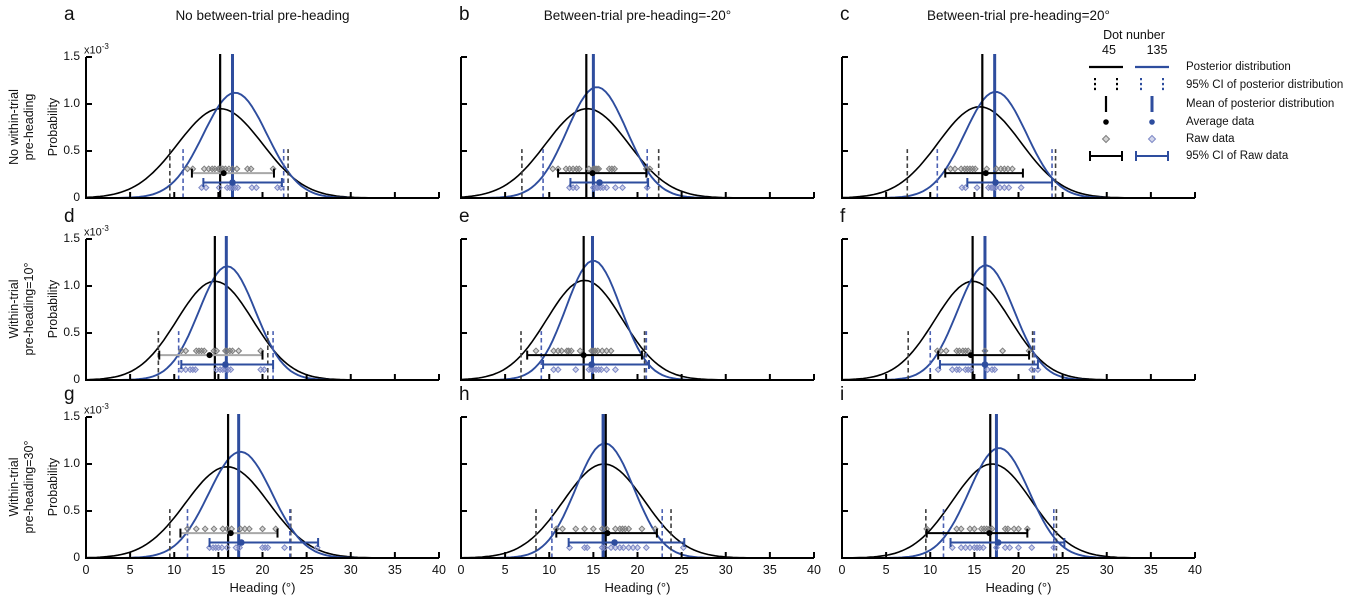 This screenshot has height=603, width=1366. I want to click on average-dot-n45, so click(223, 173).